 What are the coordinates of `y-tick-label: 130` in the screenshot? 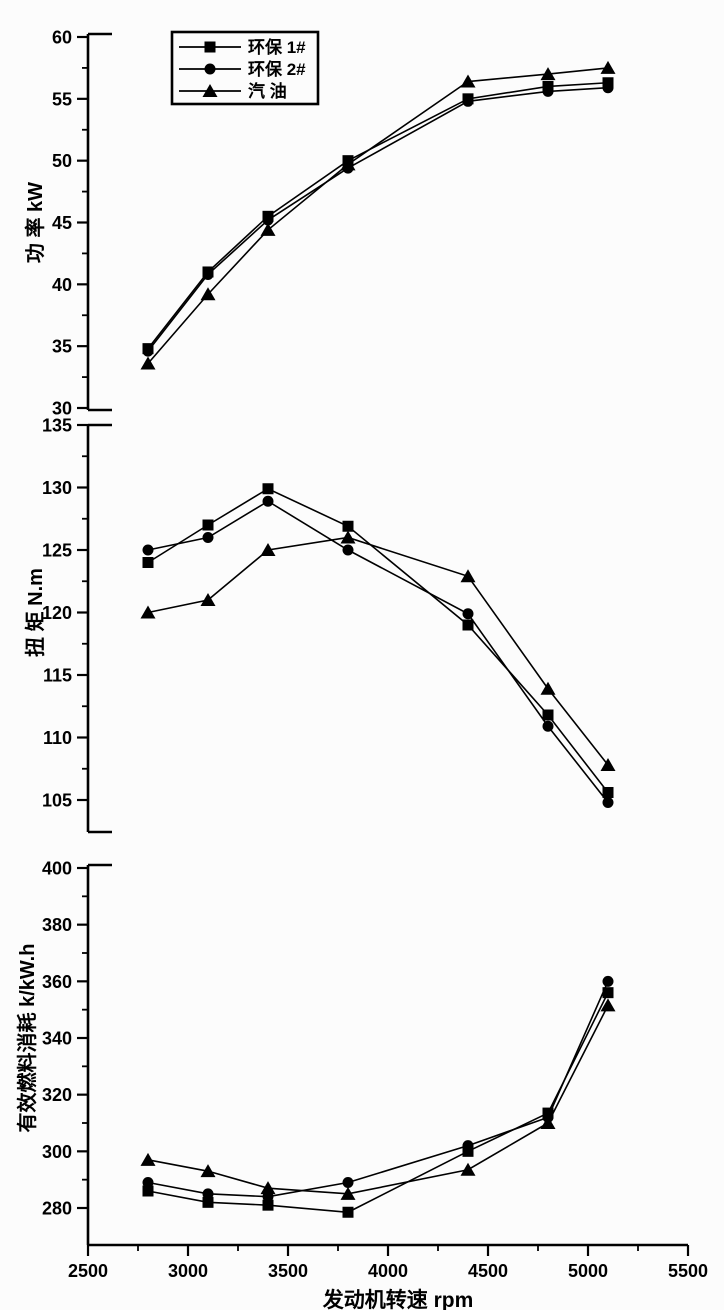 It's located at (57, 488).